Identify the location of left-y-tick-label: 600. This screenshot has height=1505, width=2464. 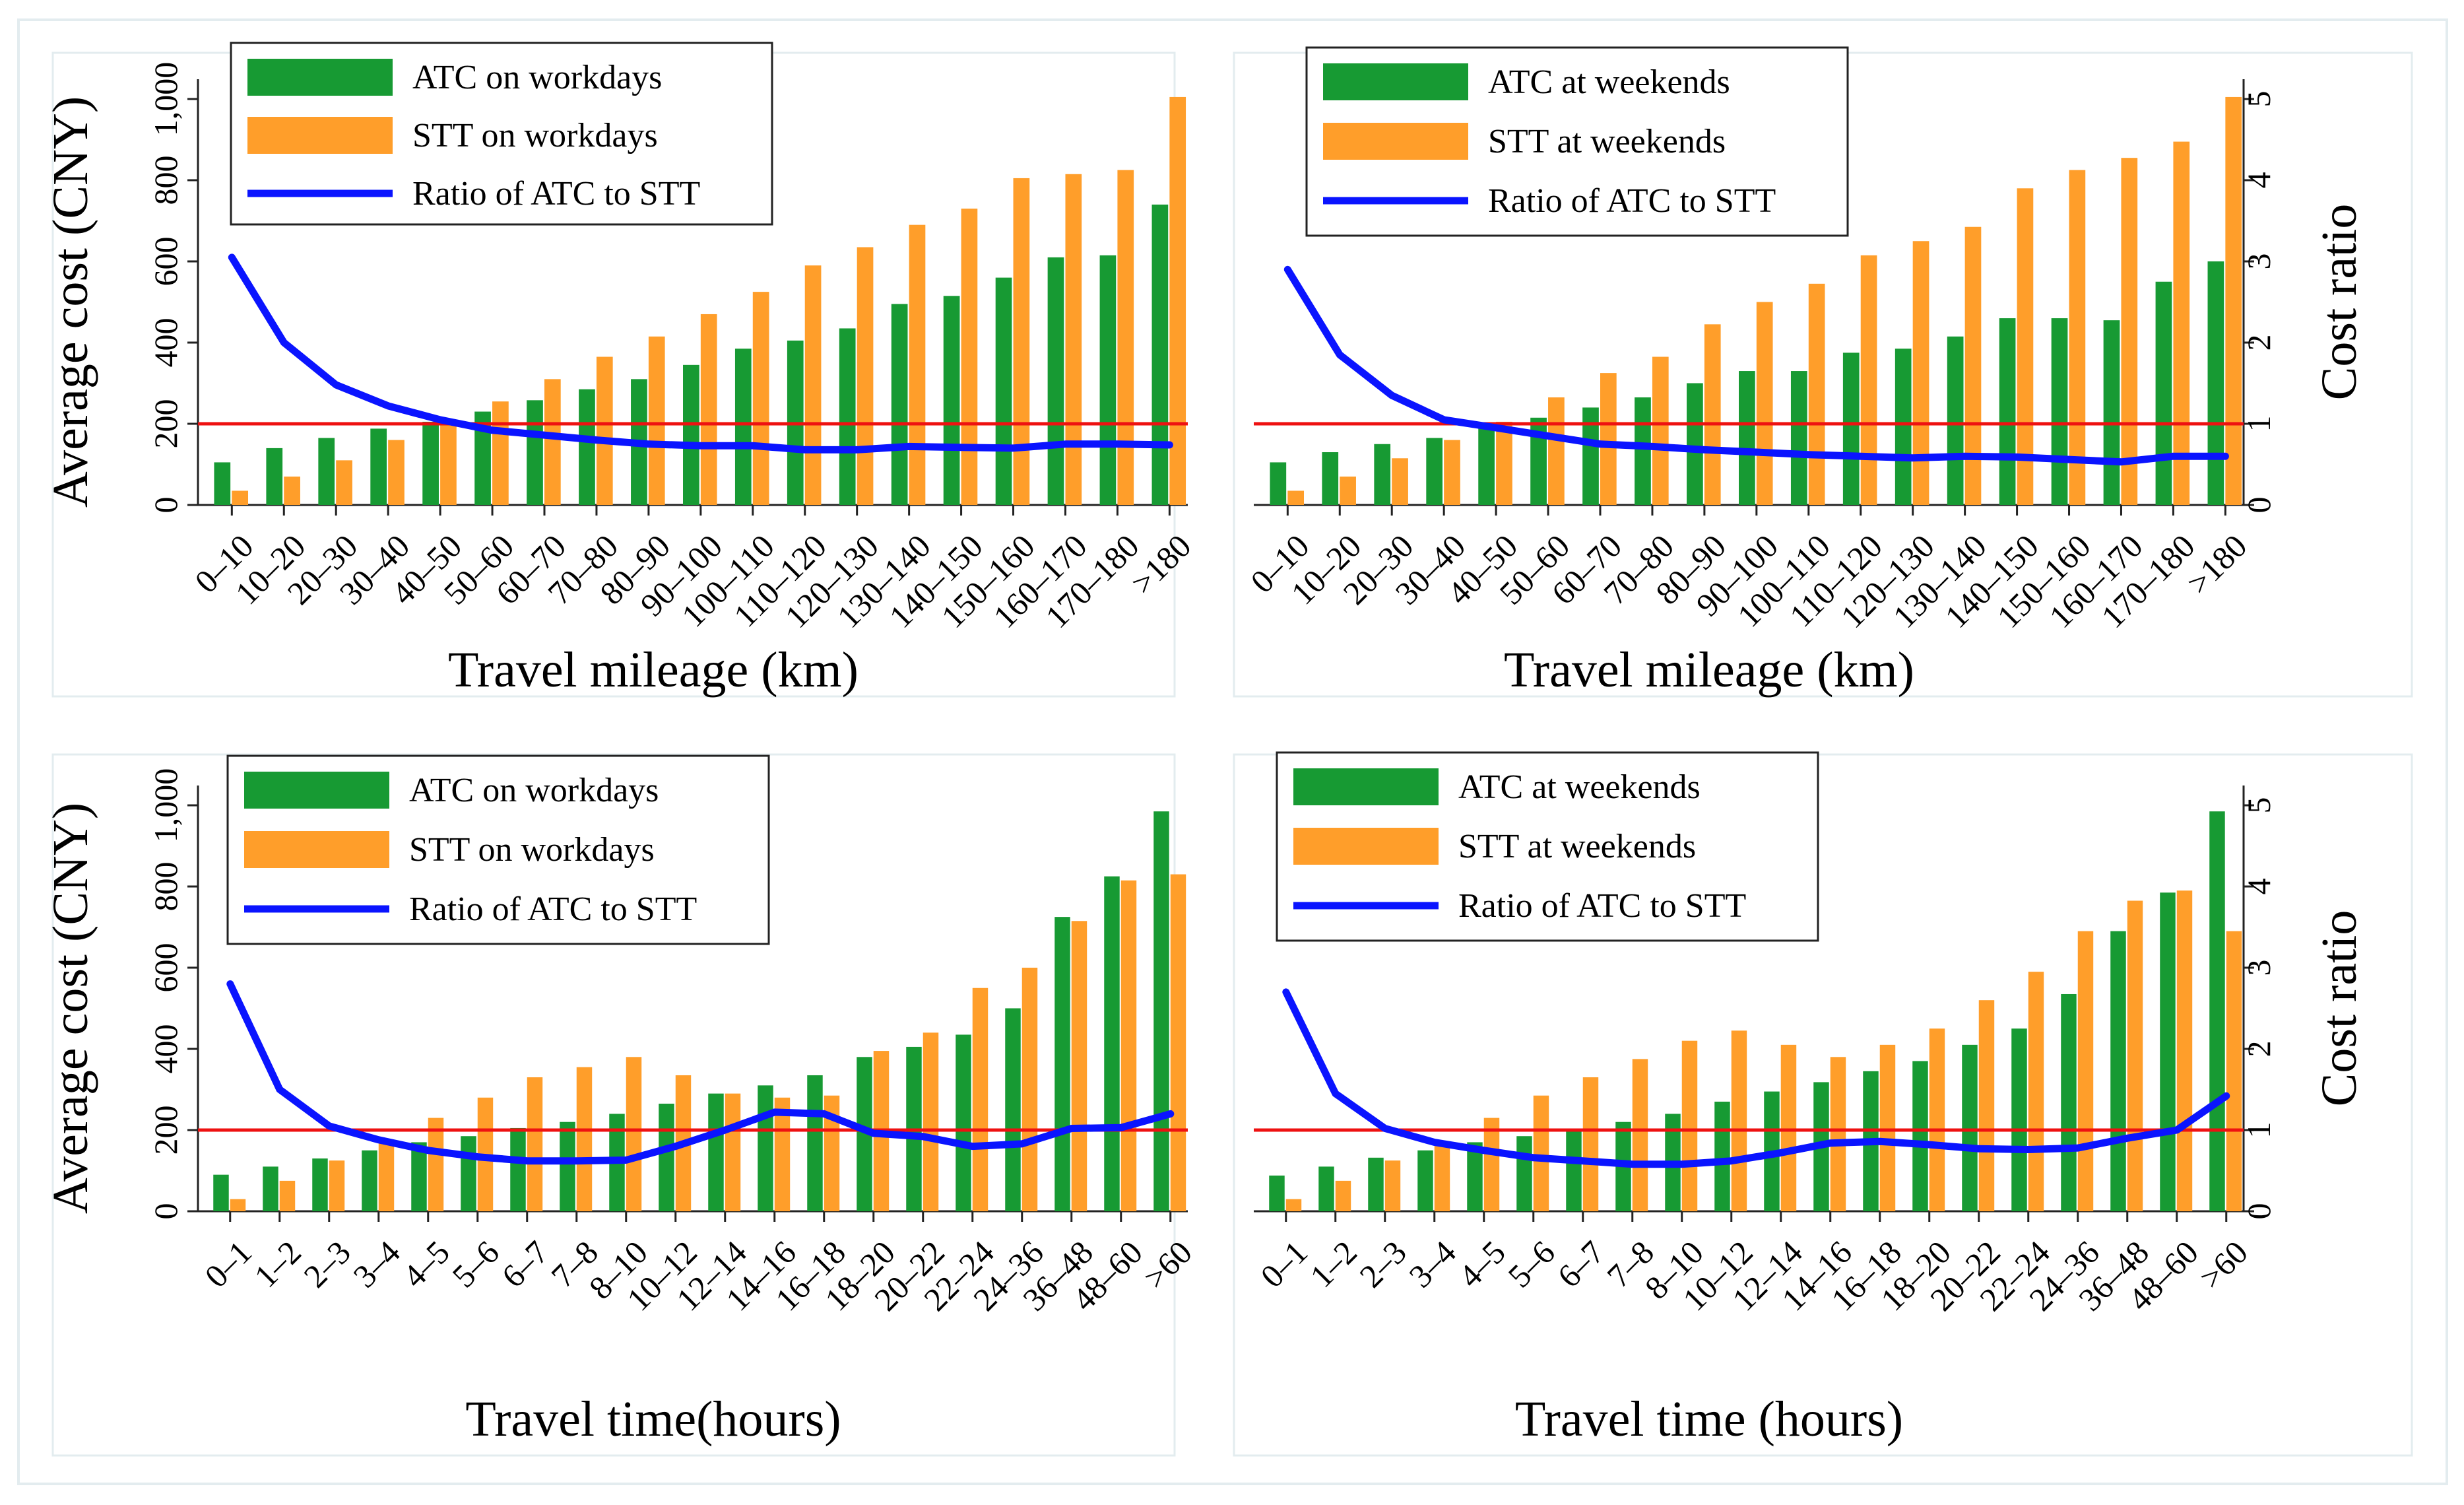
(165, 968).